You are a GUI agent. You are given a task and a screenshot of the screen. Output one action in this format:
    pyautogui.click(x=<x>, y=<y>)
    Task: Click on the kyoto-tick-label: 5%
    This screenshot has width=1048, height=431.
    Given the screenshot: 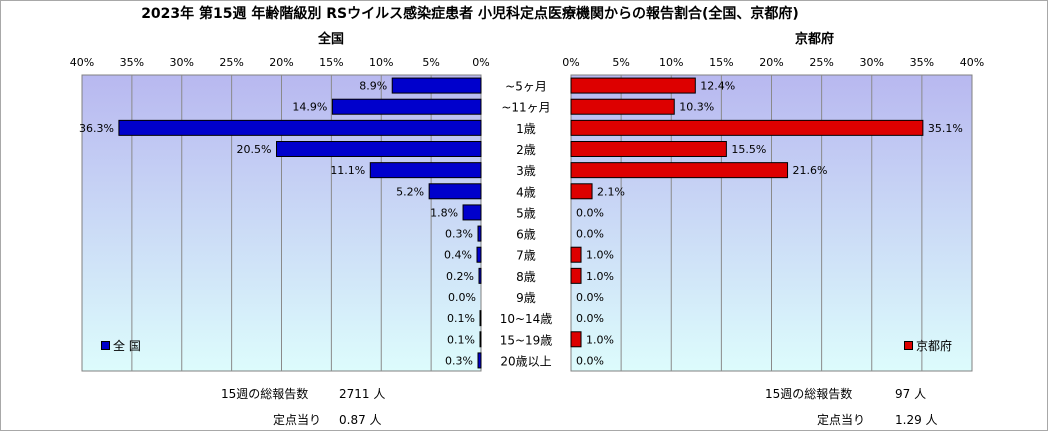 What is the action you would take?
    pyautogui.click(x=620, y=62)
    